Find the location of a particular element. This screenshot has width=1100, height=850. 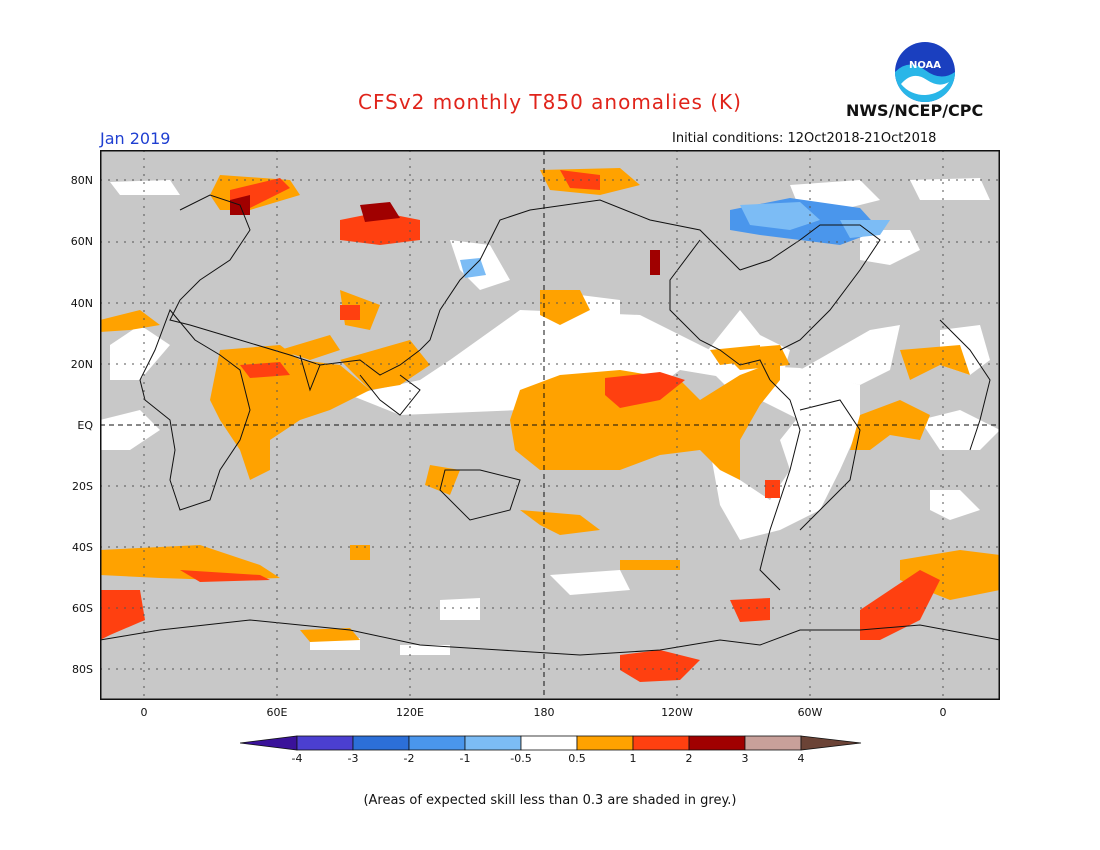

lon-label-180: 180 is located at coordinates (544, 712).